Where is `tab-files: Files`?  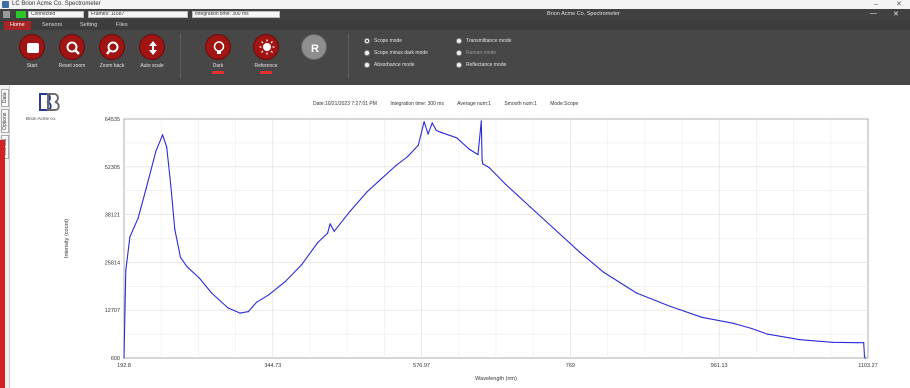
tab-files: Files is located at coordinates (122, 25).